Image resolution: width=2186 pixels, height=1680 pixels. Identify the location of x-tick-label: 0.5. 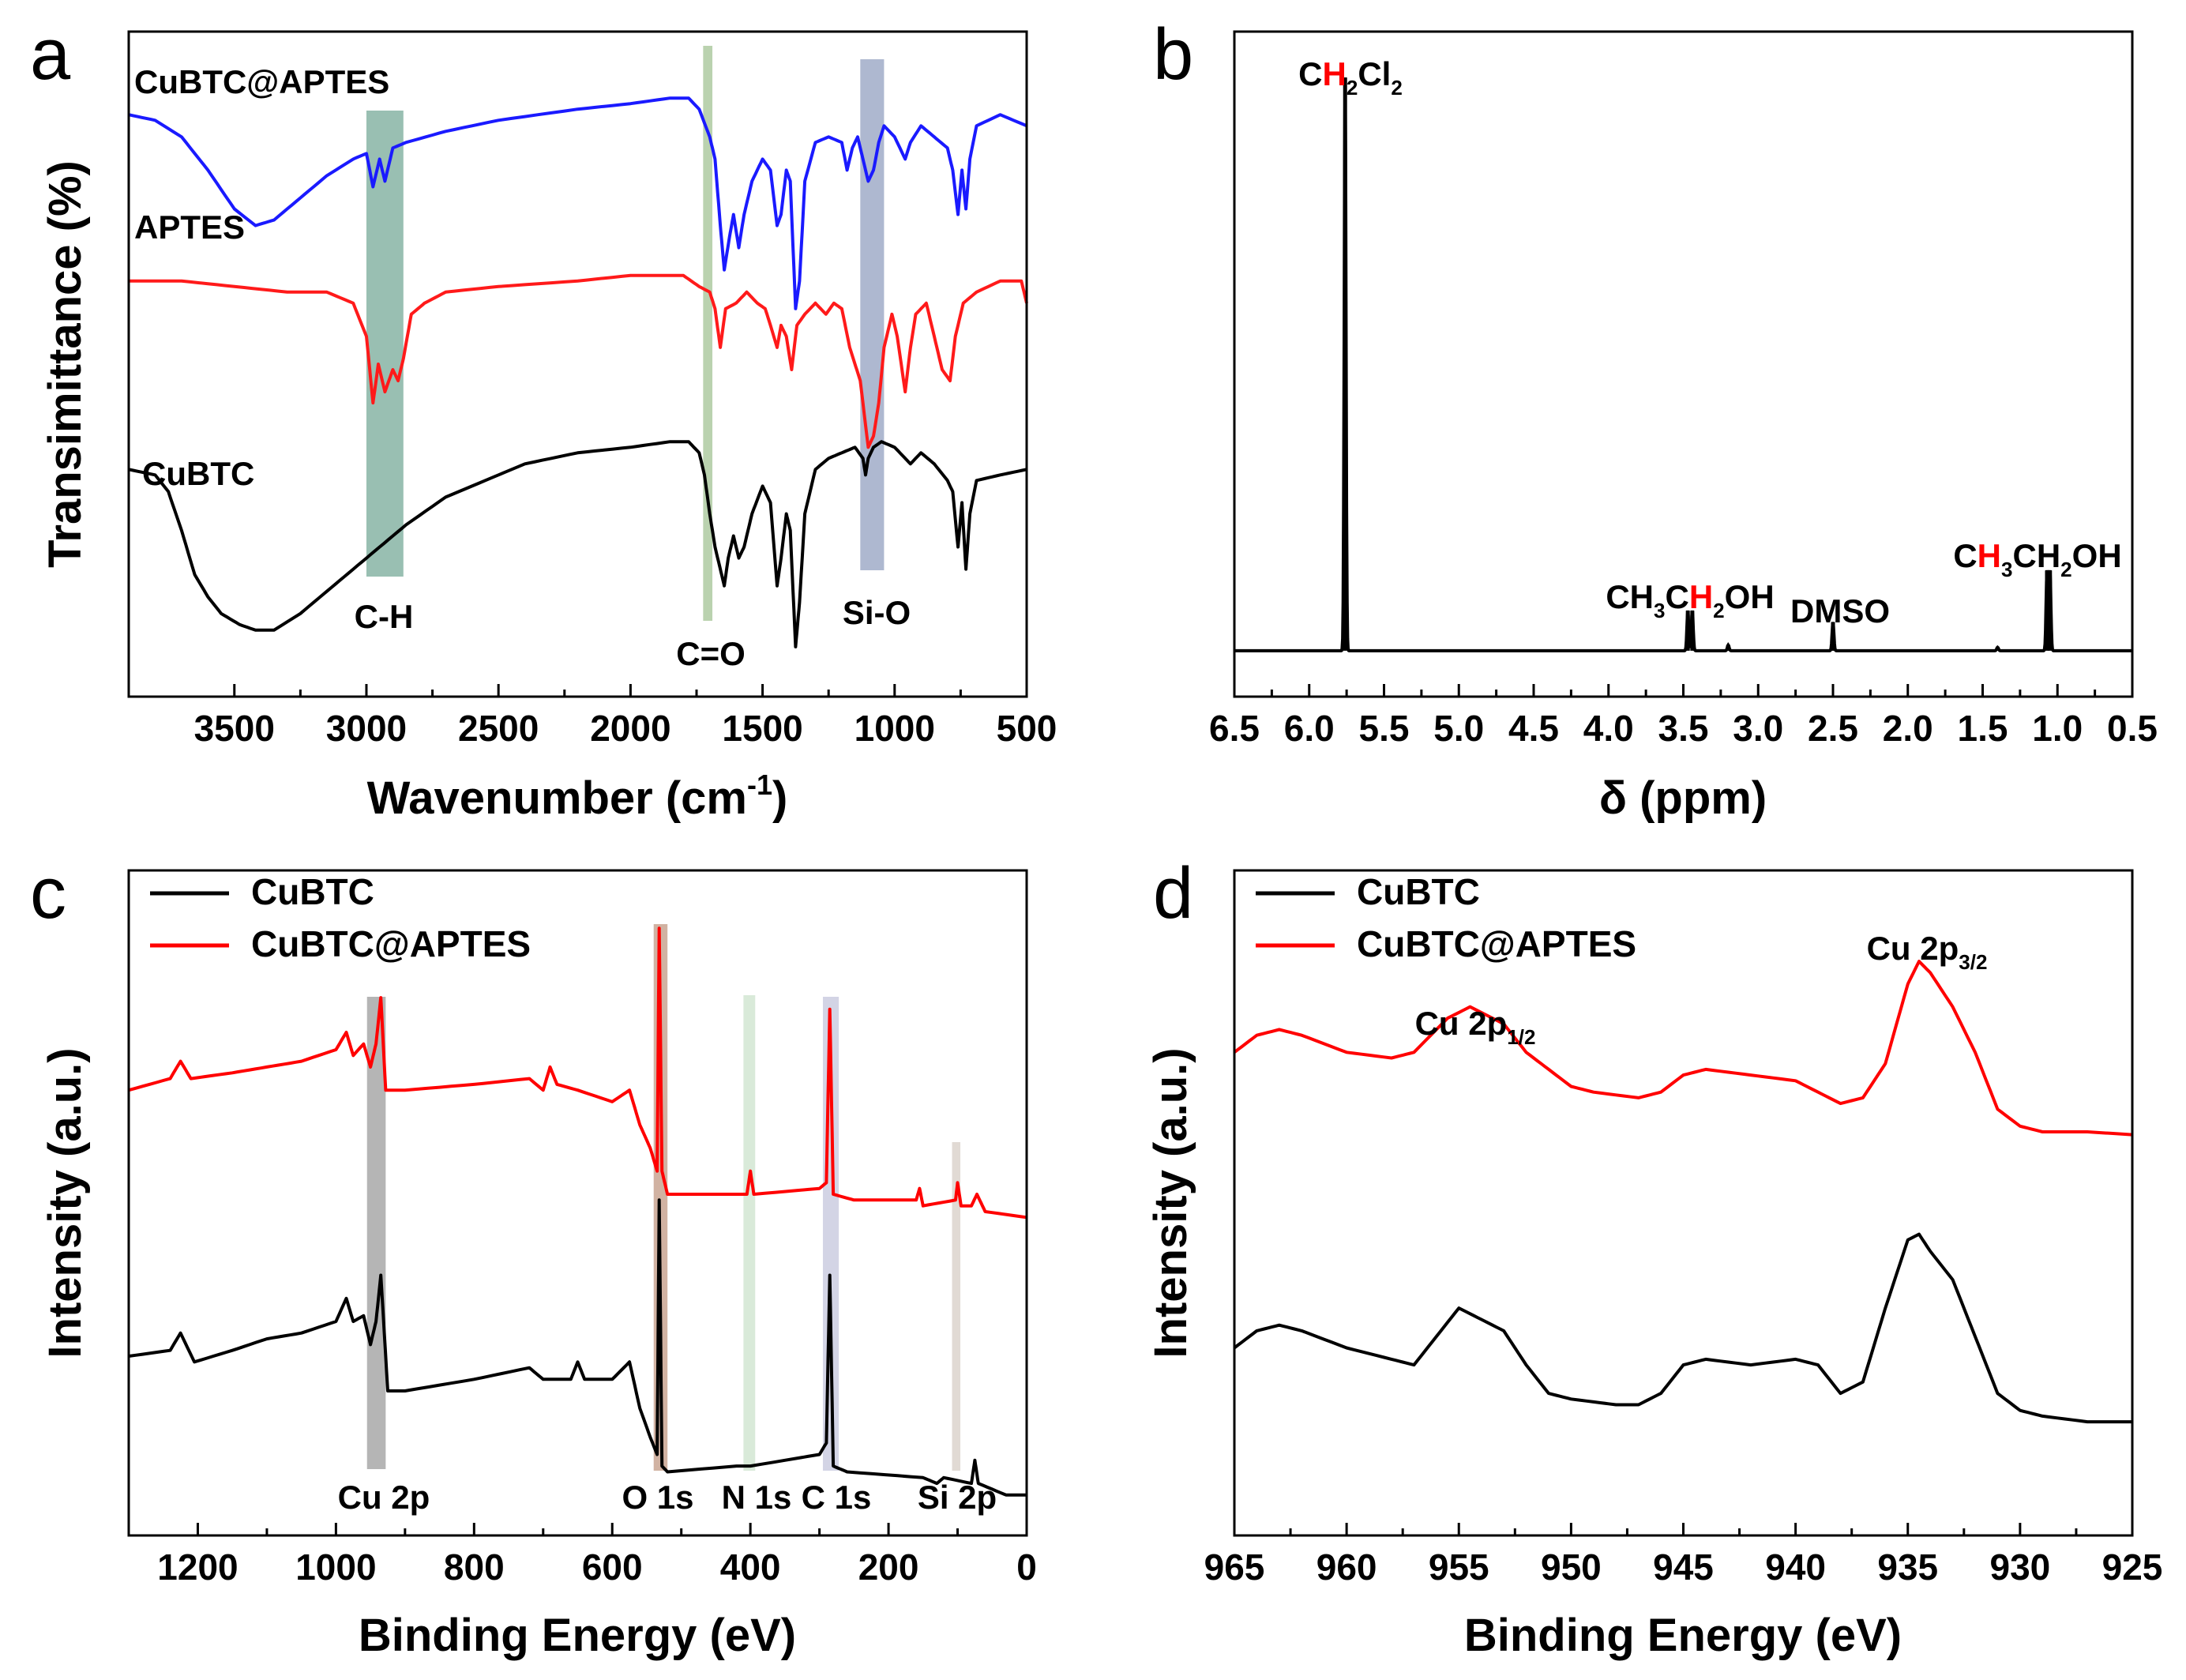
(2132, 728).